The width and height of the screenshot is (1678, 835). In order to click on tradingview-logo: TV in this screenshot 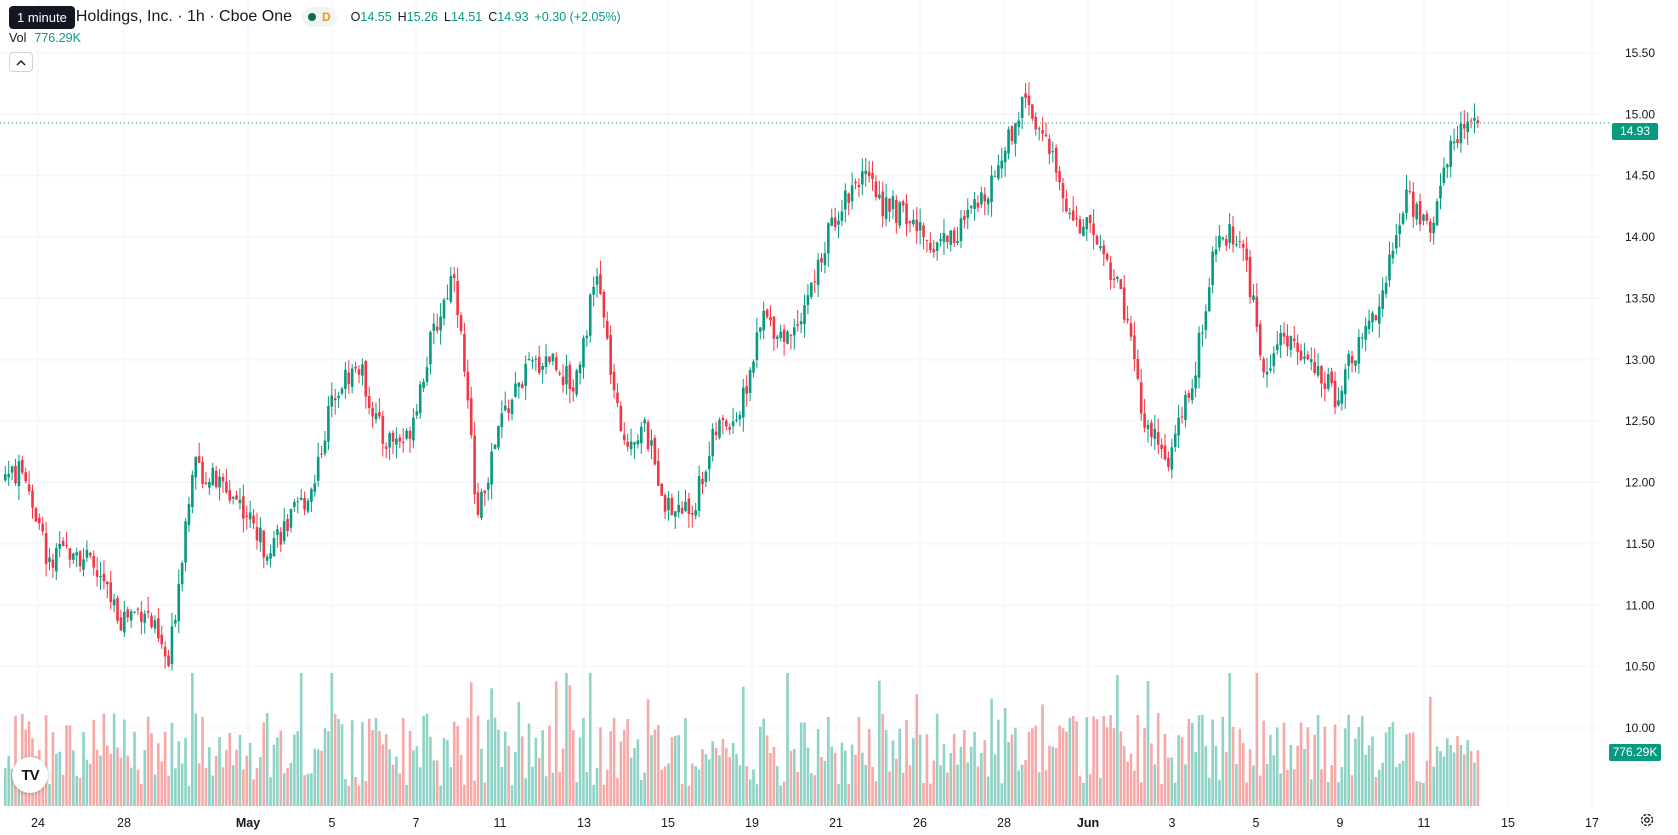, I will do `click(30, 775)`.